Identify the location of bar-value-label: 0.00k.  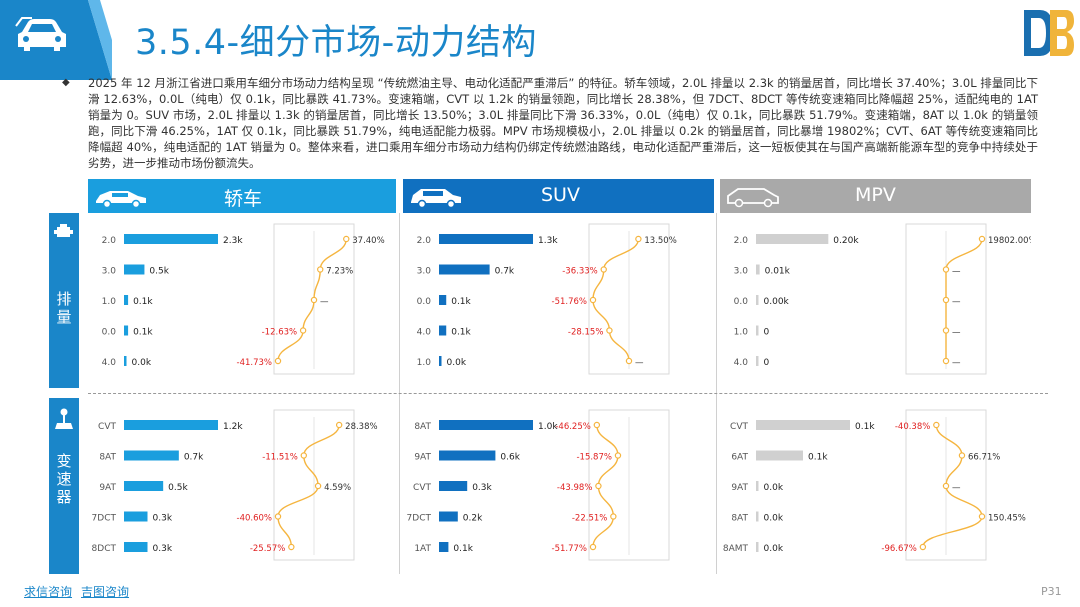
(777, 302).